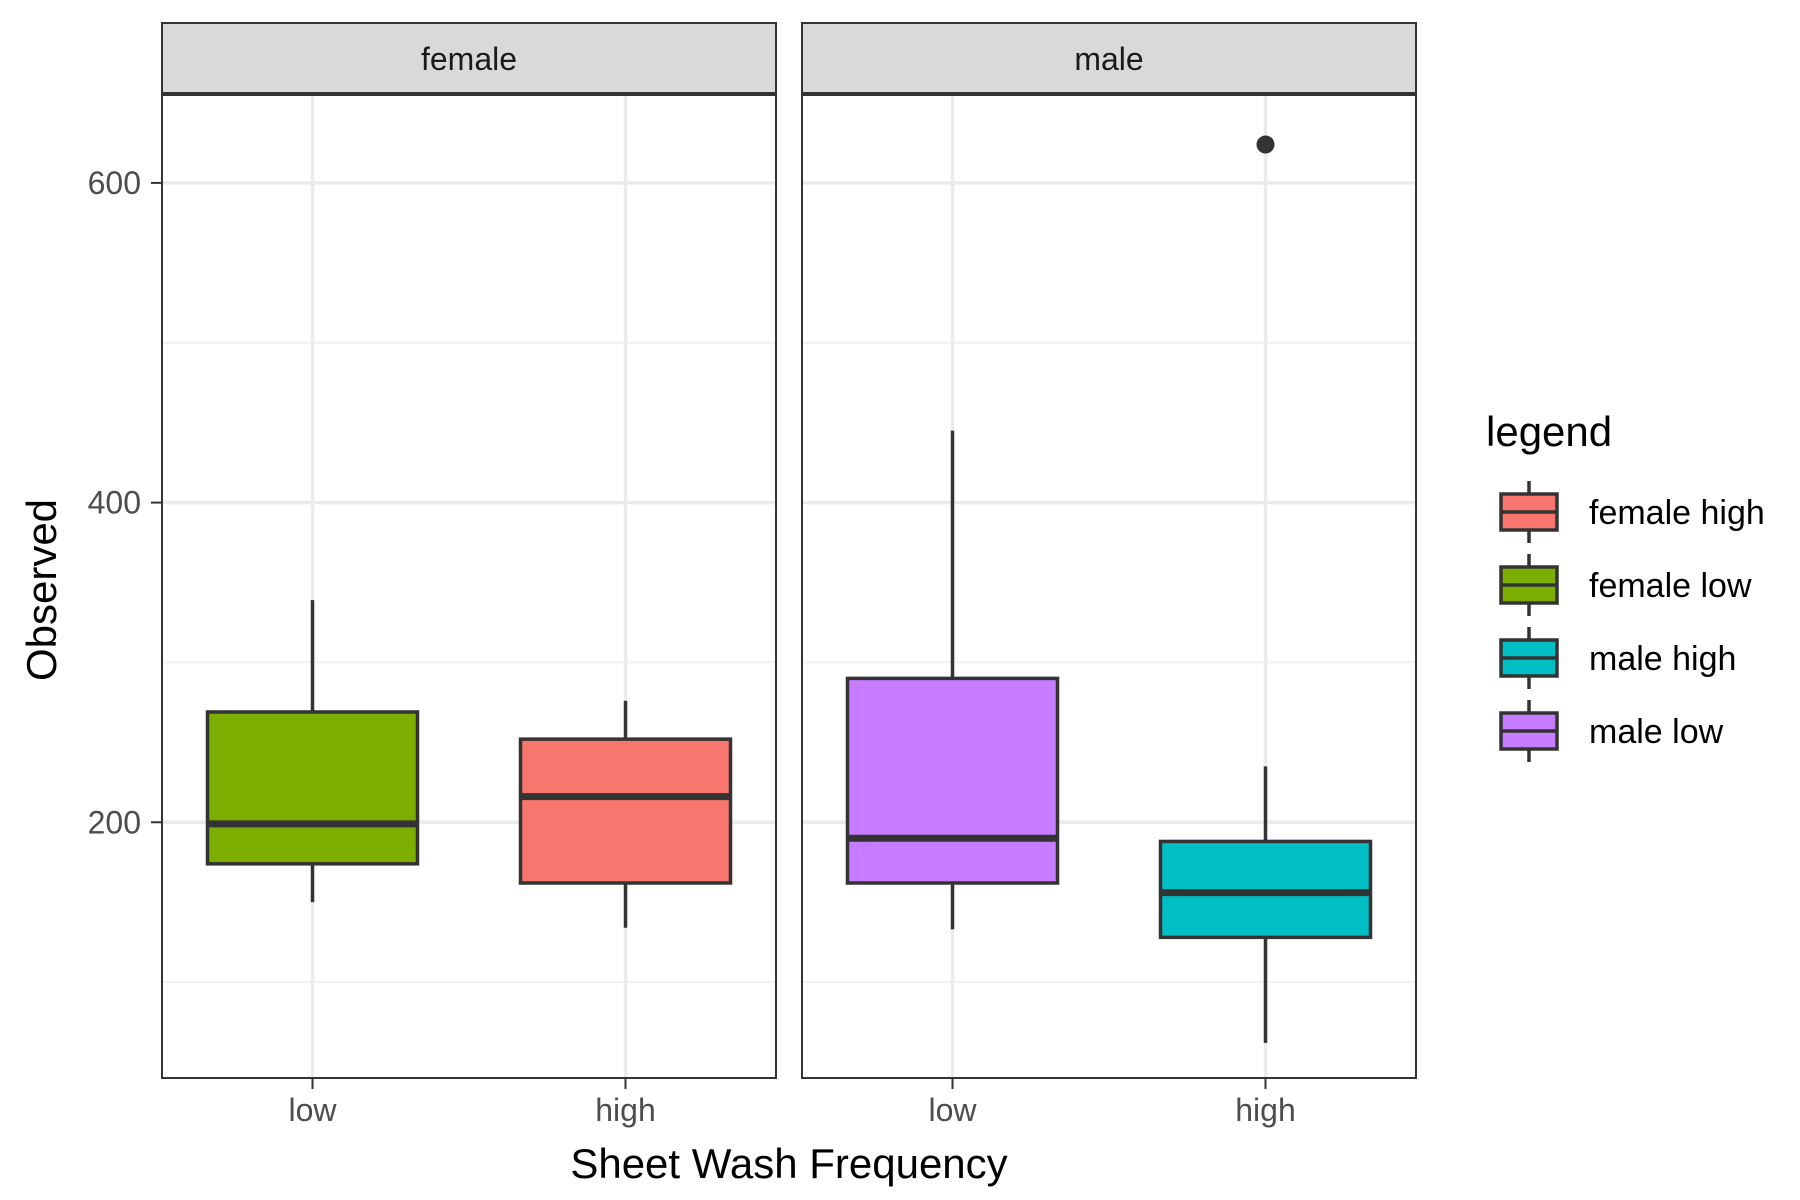  Describe the element at coordinates (1265, 144) in the screenshot. I see `outlier-point` at that location.